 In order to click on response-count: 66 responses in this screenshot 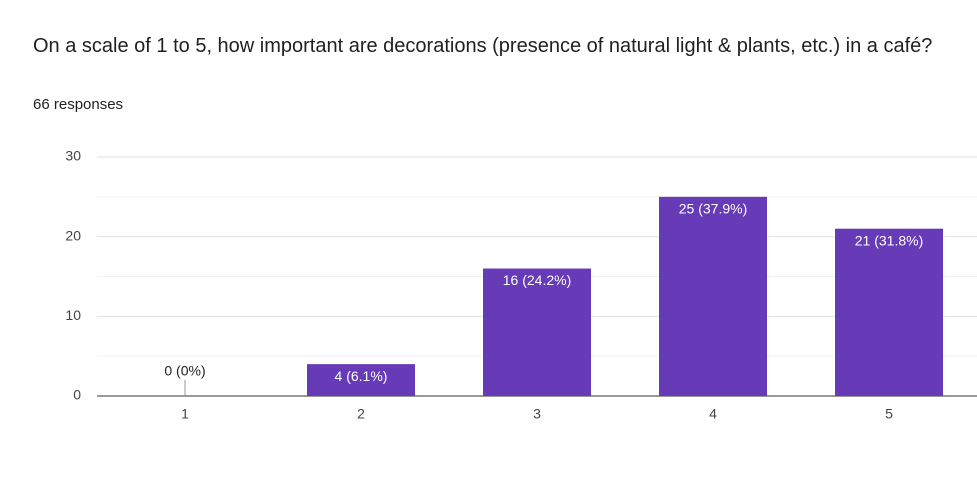, I will do `click(78, 104)`.